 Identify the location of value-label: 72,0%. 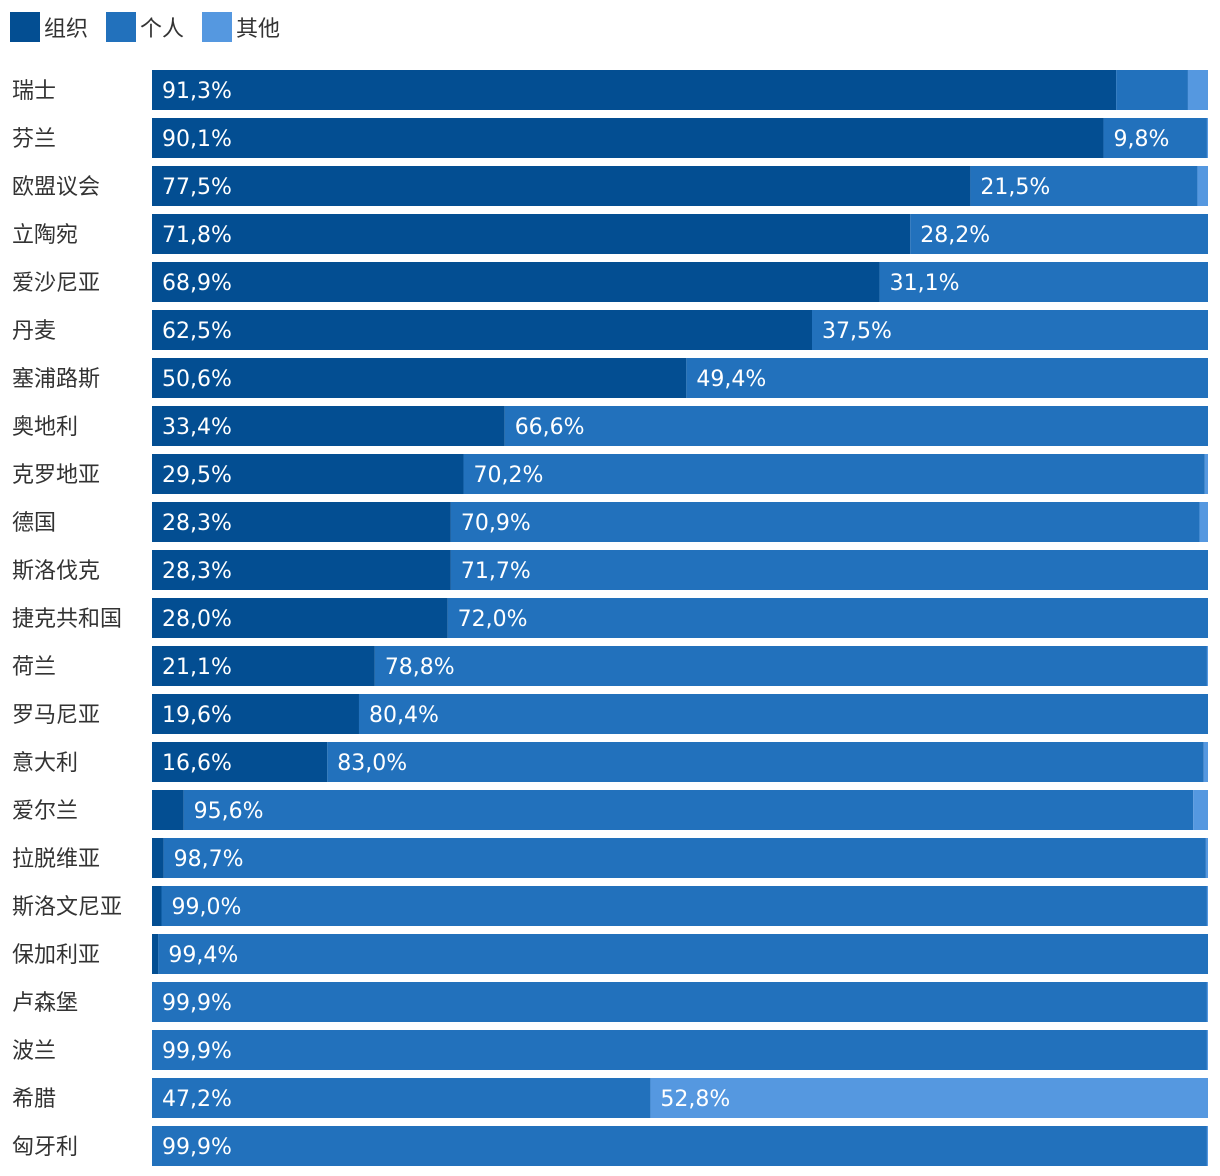
(493, 619).